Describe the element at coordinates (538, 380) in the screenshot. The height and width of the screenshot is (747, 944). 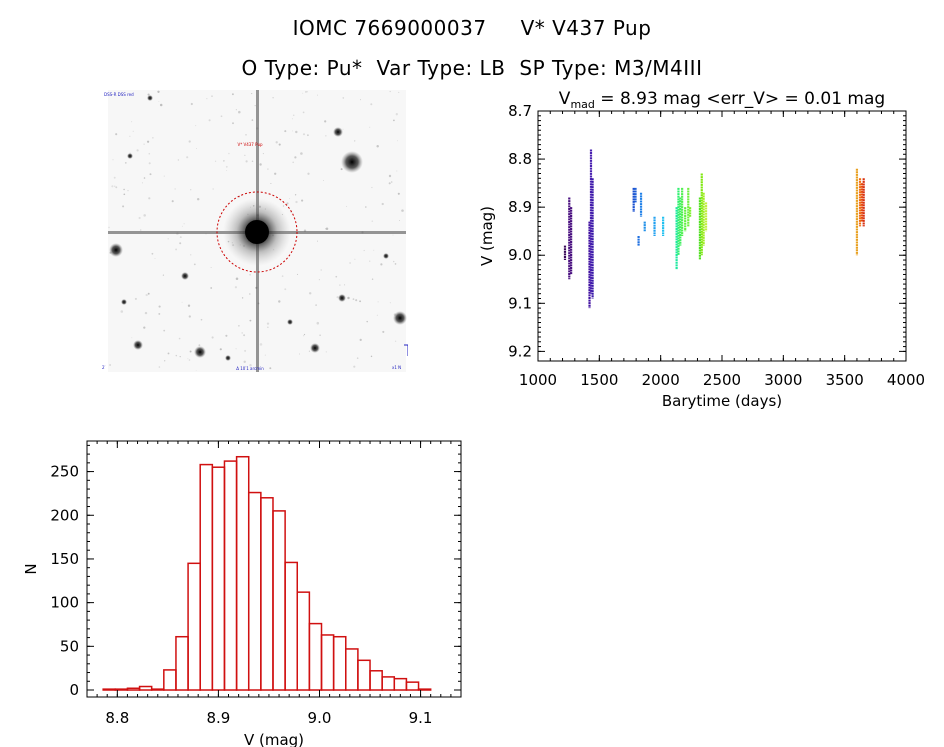
I see `x-tick-label: 1000` at that location.